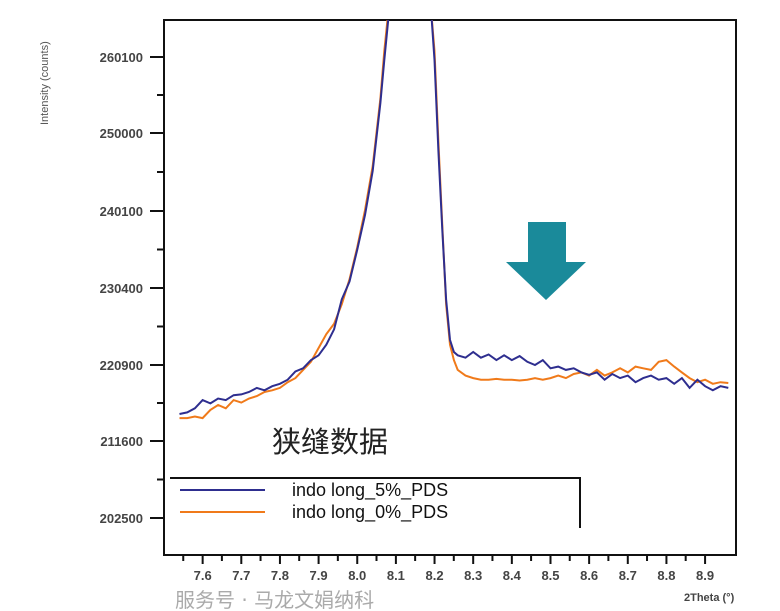 The image size is (780, 611). What do you see at coordinates (473, 575) in the screenshot?
I see `x-tick-label: 8.3` at bounding box center [473, 575].